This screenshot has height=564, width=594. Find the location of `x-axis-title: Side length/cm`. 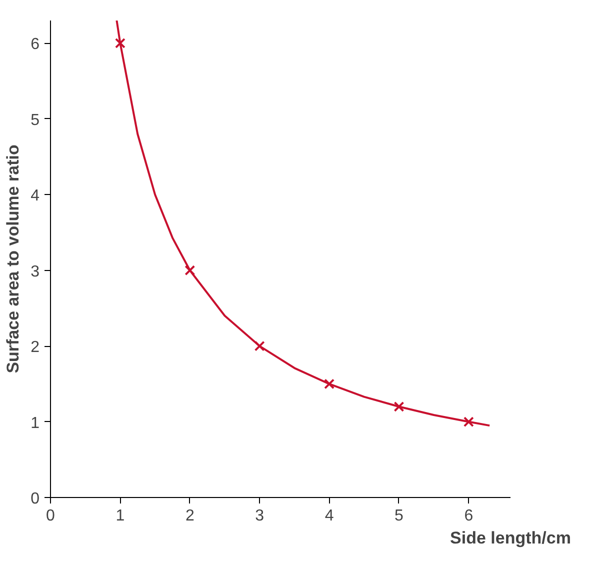

x-axis-title: Side length/cm is located at coordinates (510, 538).